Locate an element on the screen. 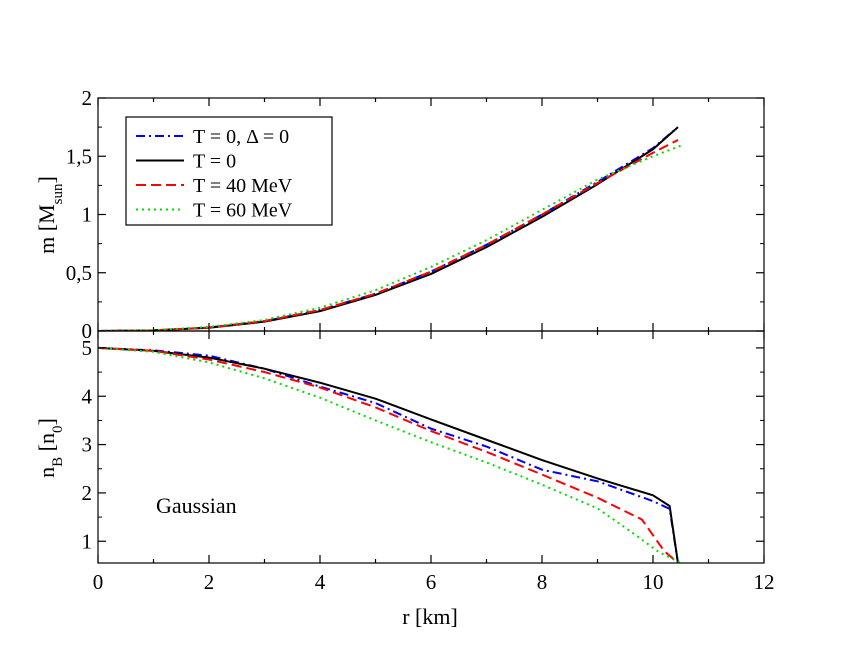 The height and width of the screenshot is (664, 860). bottom-ylabel-sub2: 0 is located at coordinates (58, 429).